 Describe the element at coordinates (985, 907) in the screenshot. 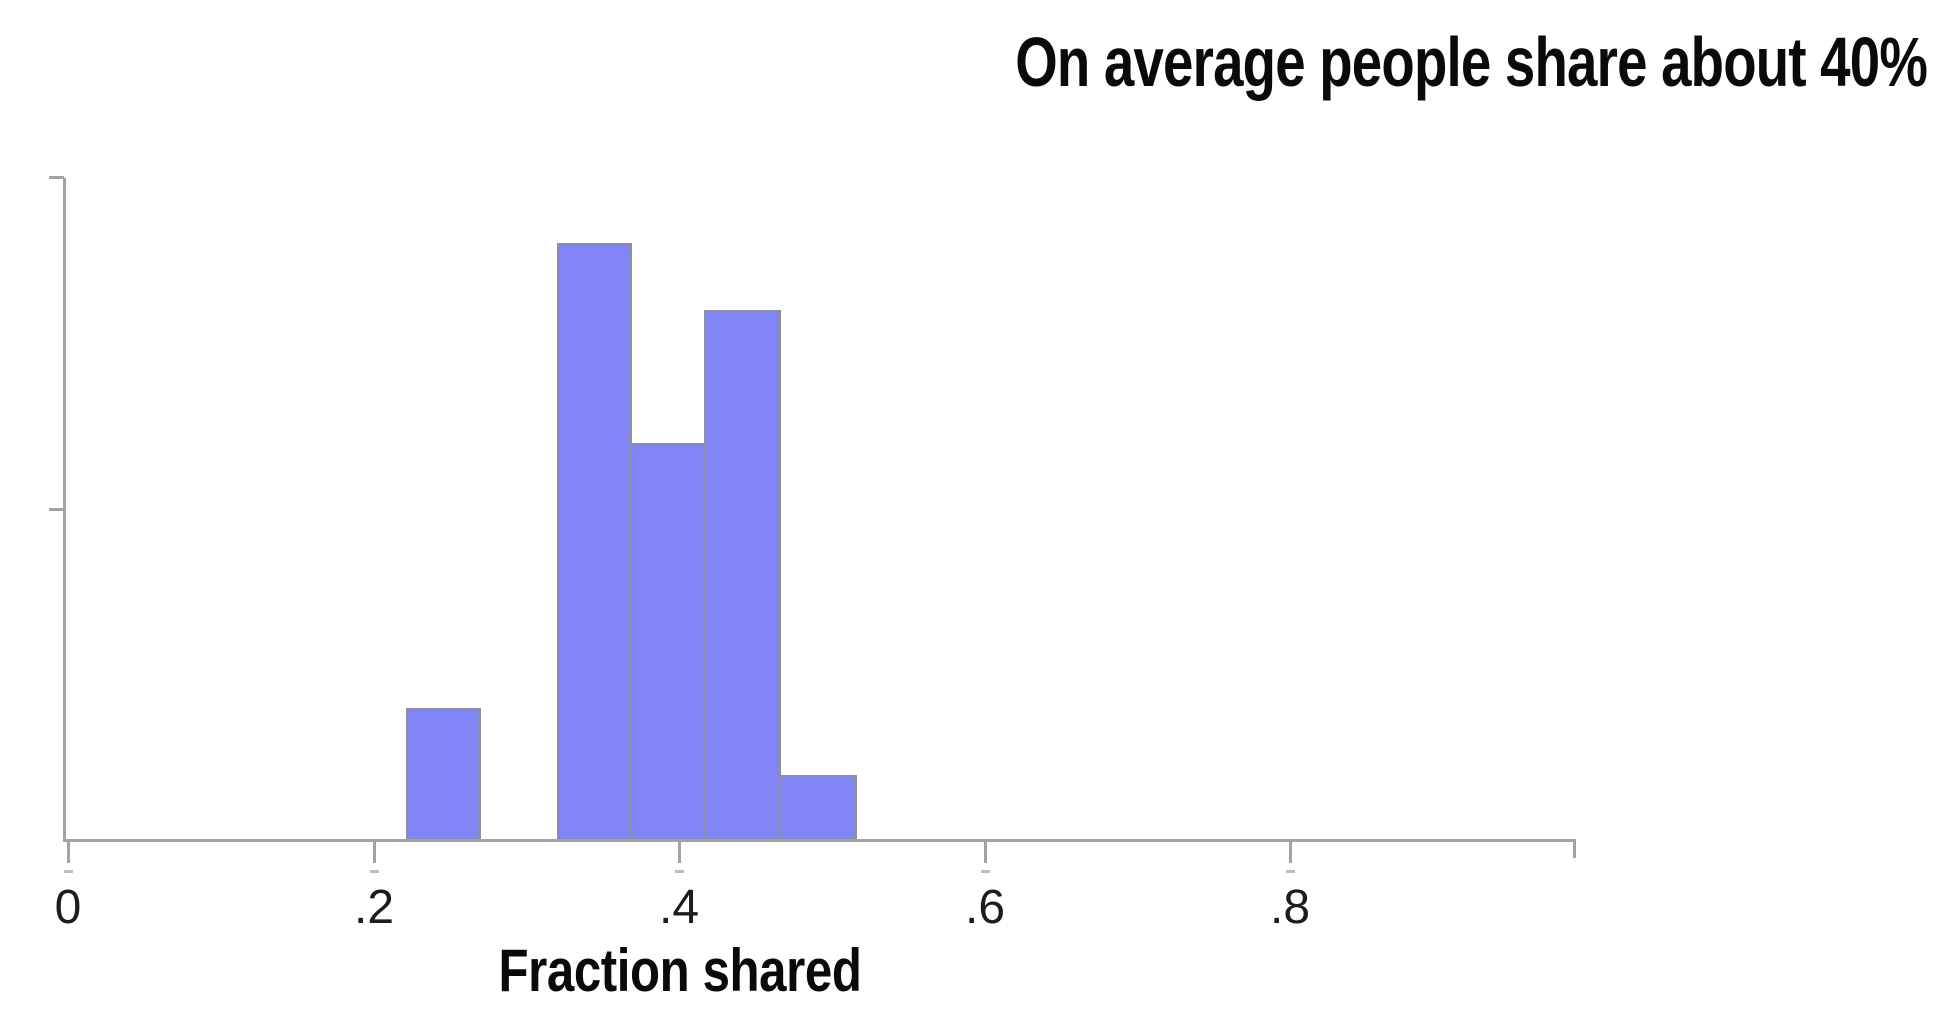

I see `x-tick-label: .6` at that location.